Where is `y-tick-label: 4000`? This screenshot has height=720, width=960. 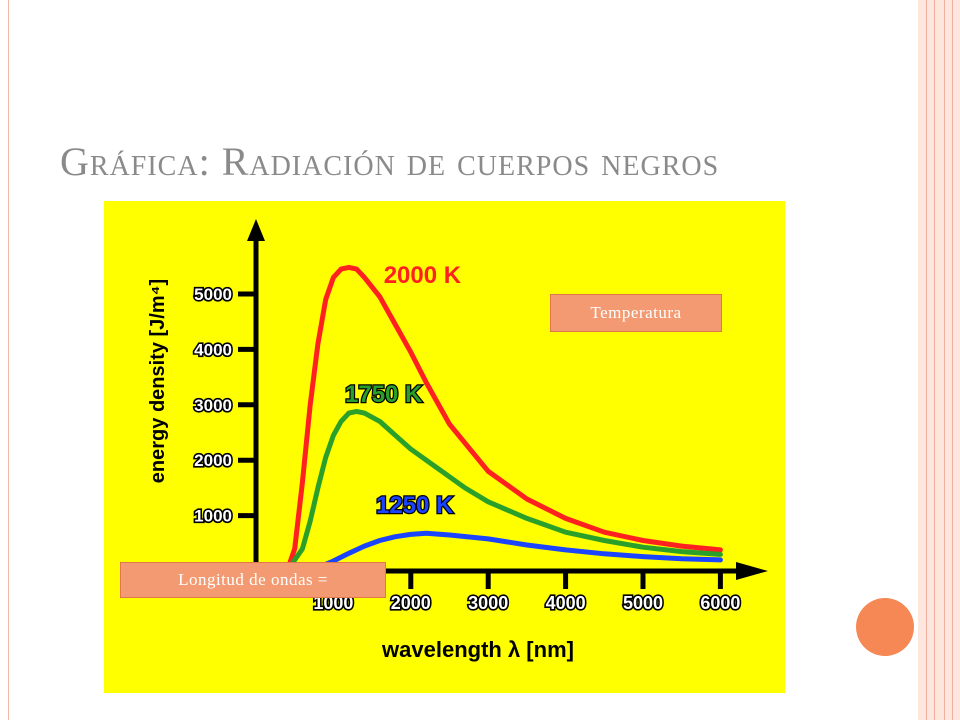
y-tick-label: 4000 is located at coordinates (213, 349).